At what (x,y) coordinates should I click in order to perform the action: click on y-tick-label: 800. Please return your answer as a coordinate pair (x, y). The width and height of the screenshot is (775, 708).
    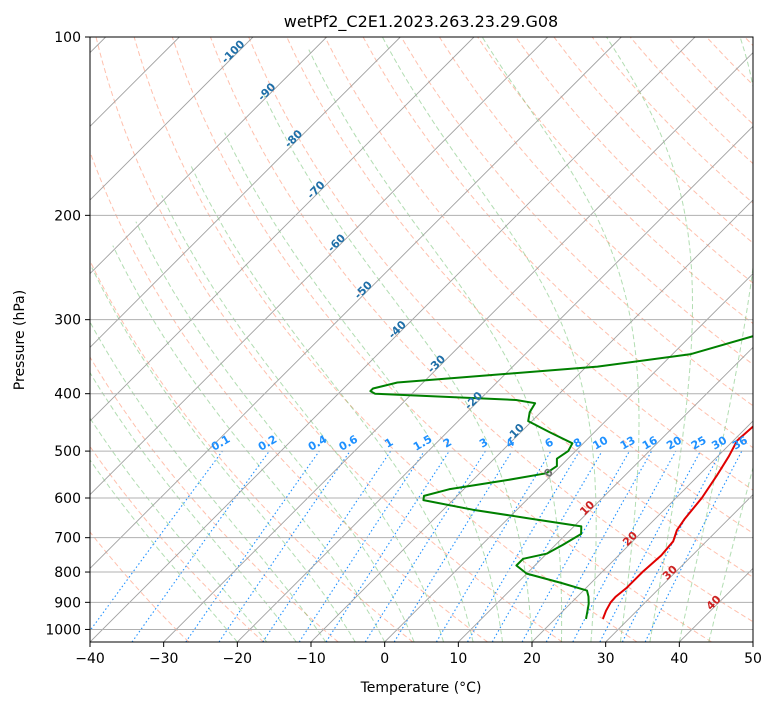
    Looking at the image, I should click on (67, 573).